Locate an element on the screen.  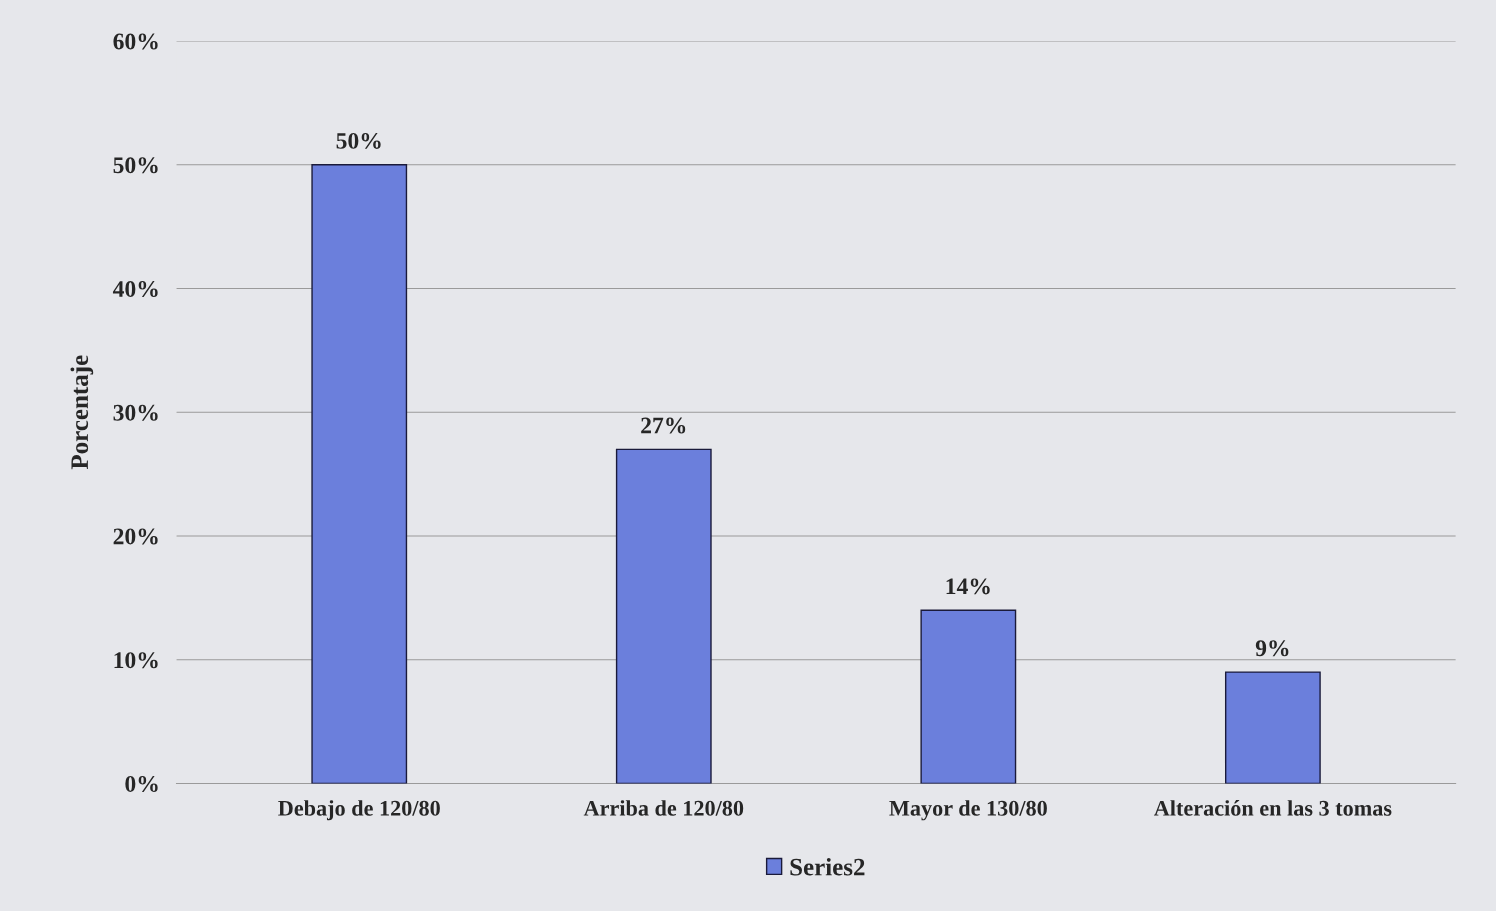
x-tick-label: Arriba de 120/80 is located at coordinates (663, 808).